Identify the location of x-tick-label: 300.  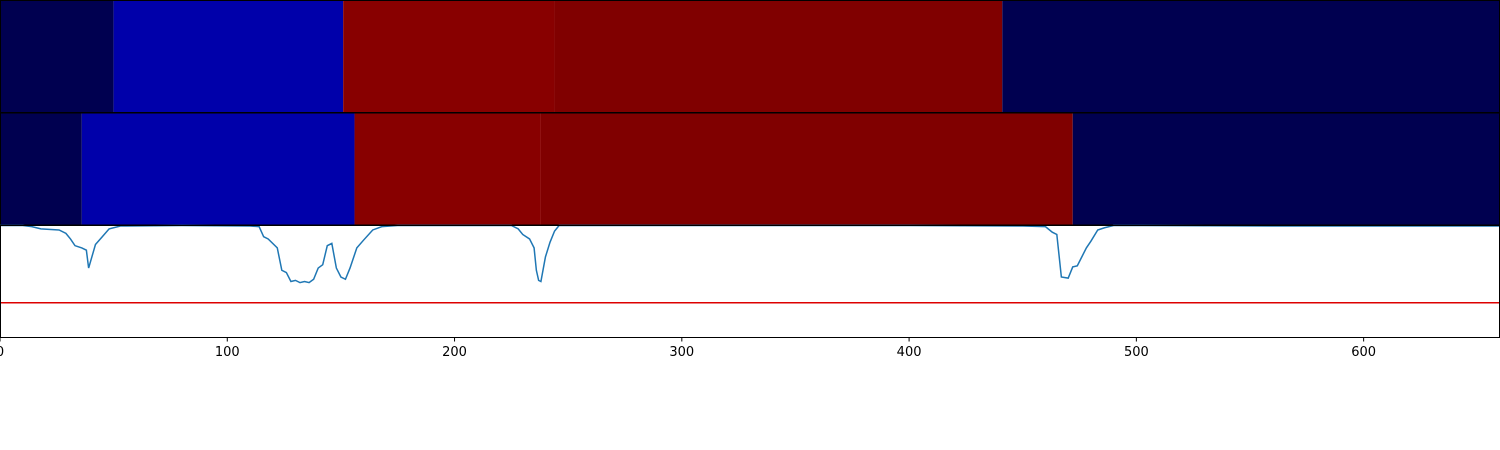
(681, 352).